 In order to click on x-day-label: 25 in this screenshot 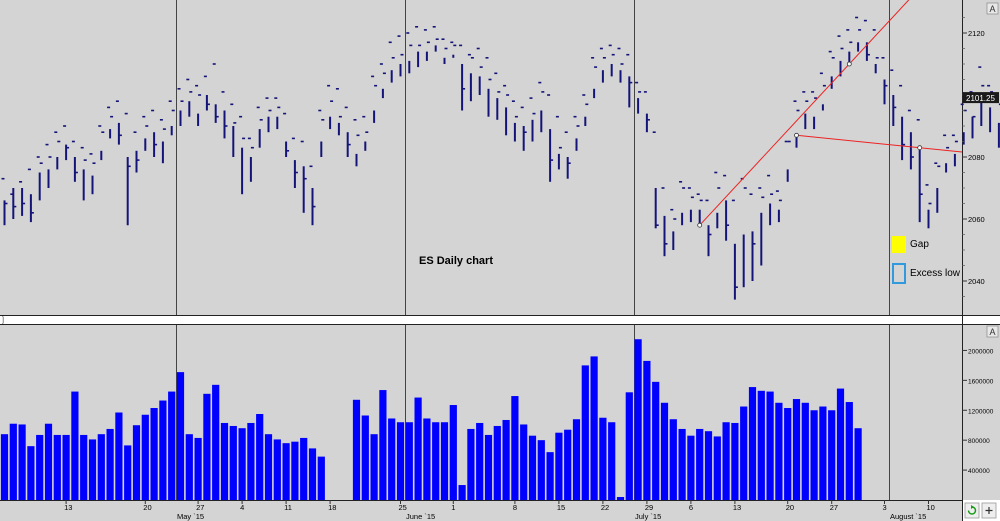, I will do `click(403, 507)`.